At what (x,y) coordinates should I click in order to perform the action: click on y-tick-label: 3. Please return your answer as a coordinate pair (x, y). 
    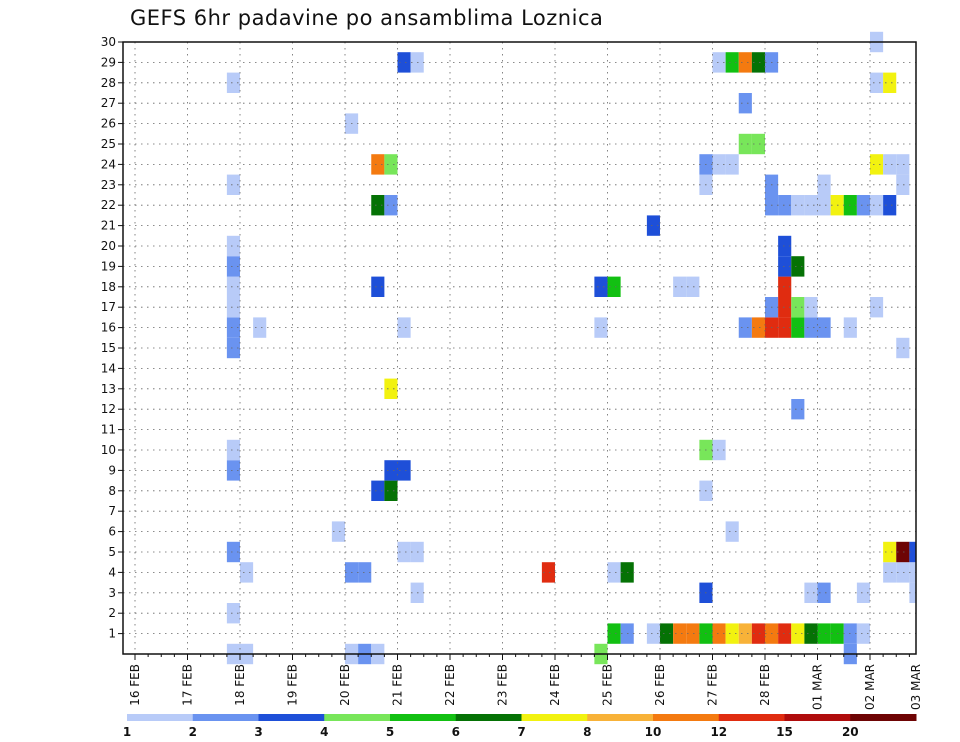
    Looking at the image, I should click on (112, 593).